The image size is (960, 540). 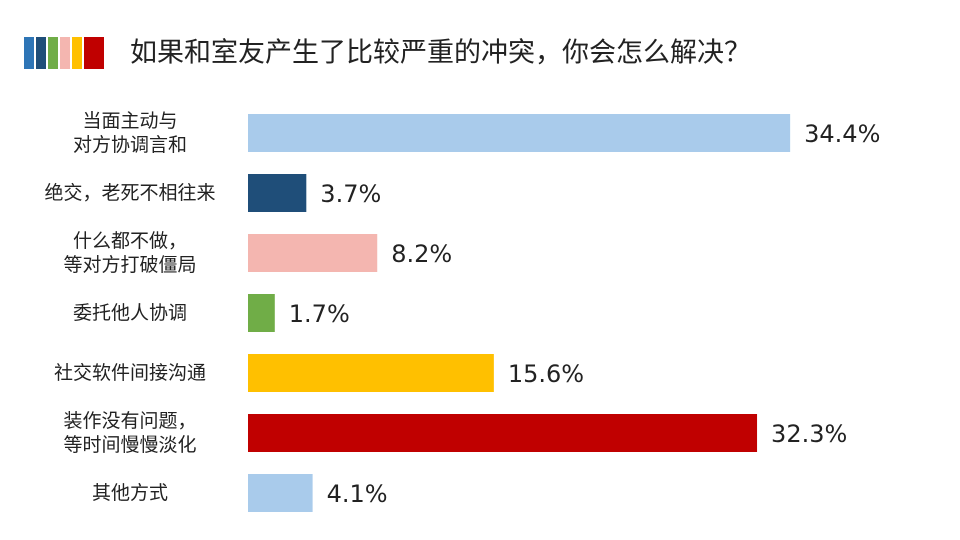 What do you see at coordinates (130, 145) in the screenshot?
I see `category-line: 对方协调言和` at bounding box center [130, 145].